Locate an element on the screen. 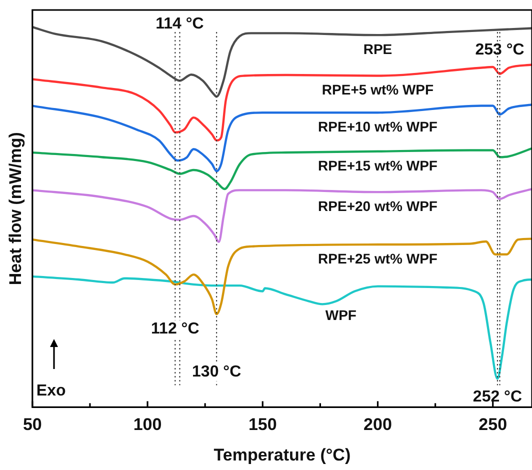  series-label: WPF is located at coordinates (341, 315).